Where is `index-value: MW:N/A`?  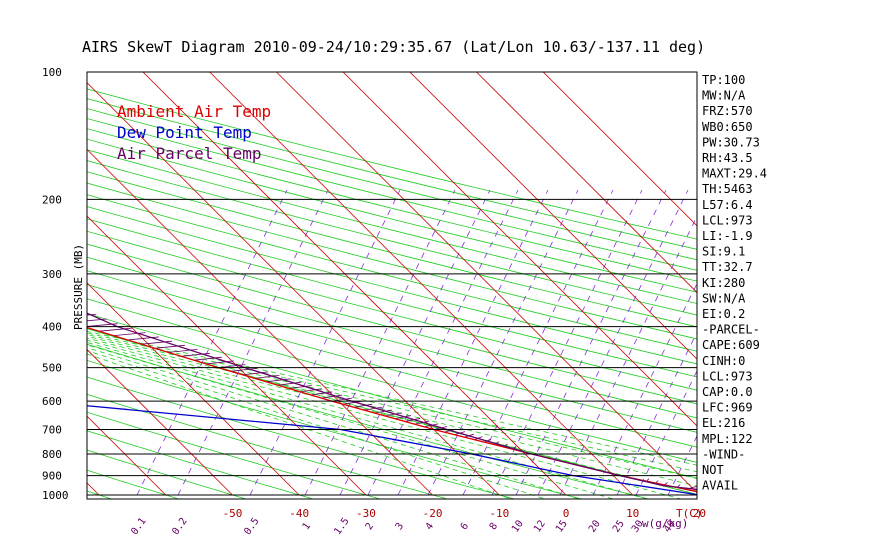 index-value: MW:N/A is located at coordinates (724, 96).